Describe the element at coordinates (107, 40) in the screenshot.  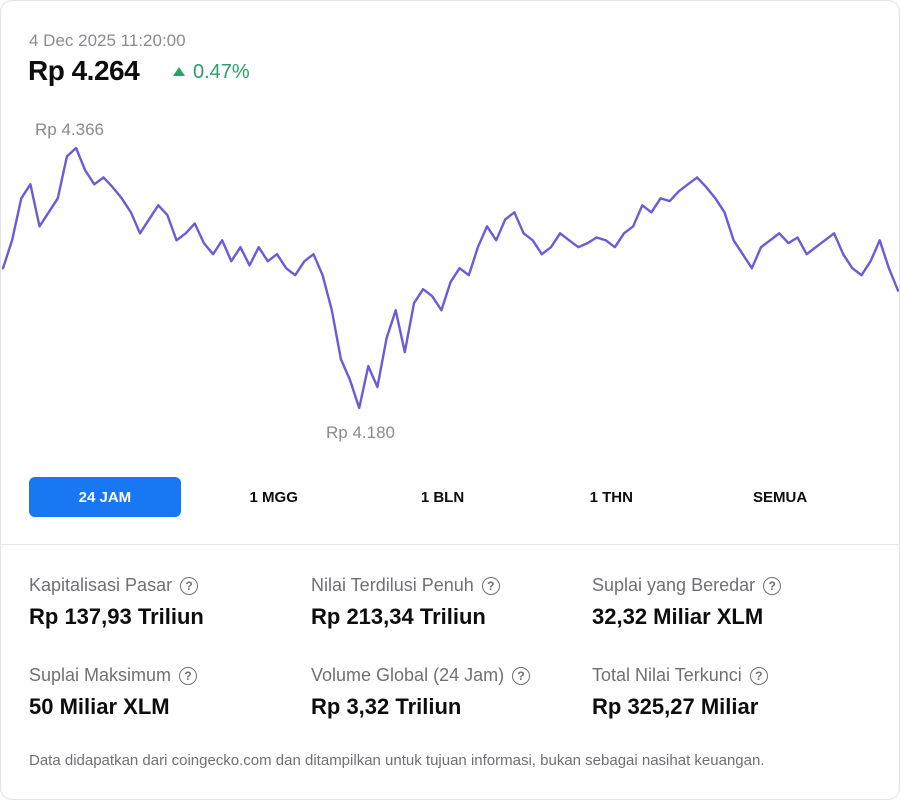
I see `timestamp: 4 Dec 2025 11:20:00` at that location.